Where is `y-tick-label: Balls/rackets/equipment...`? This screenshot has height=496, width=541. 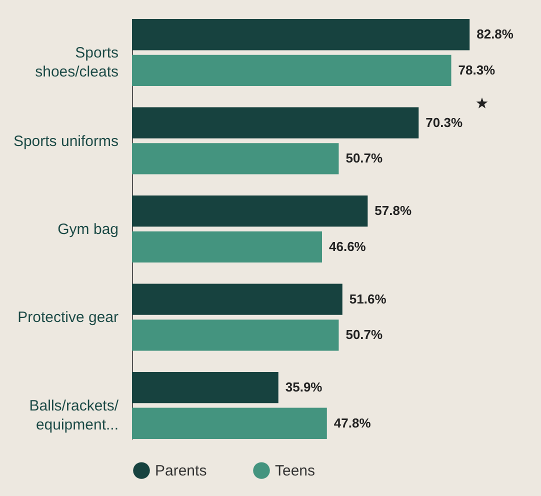
y-tick-label: Balls/rackets/equipment... is located at coordinates (74, 415).